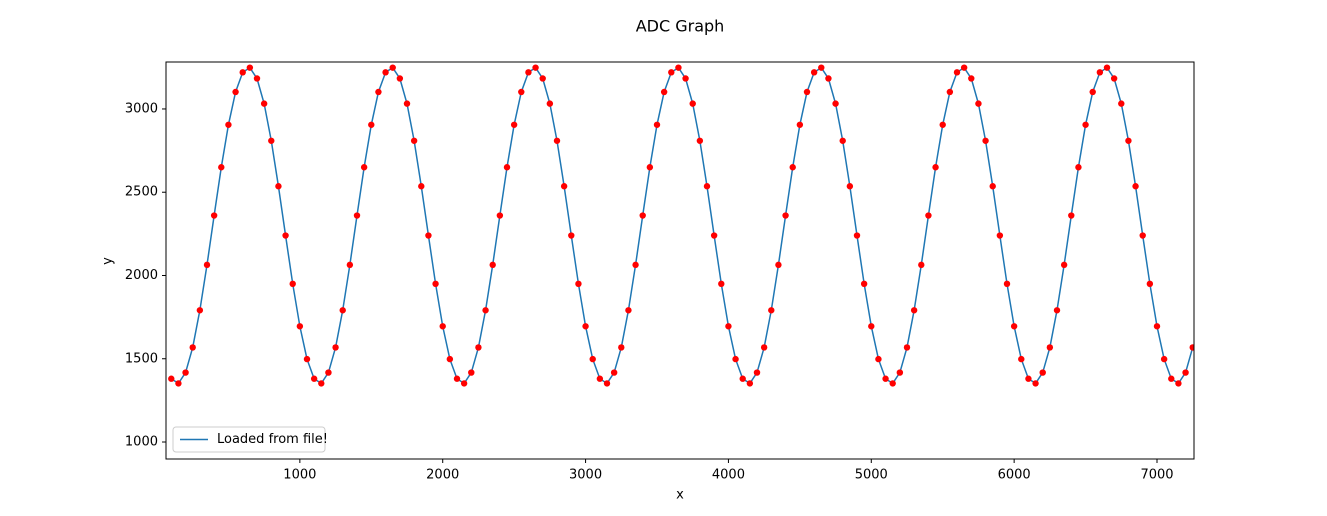 The width and height of the screenshot is (1327, 516). What do you see at coordinates (442, 475) in the screenshot?
I see `x-tick-label: 2000` at bounding box center [442, 475].